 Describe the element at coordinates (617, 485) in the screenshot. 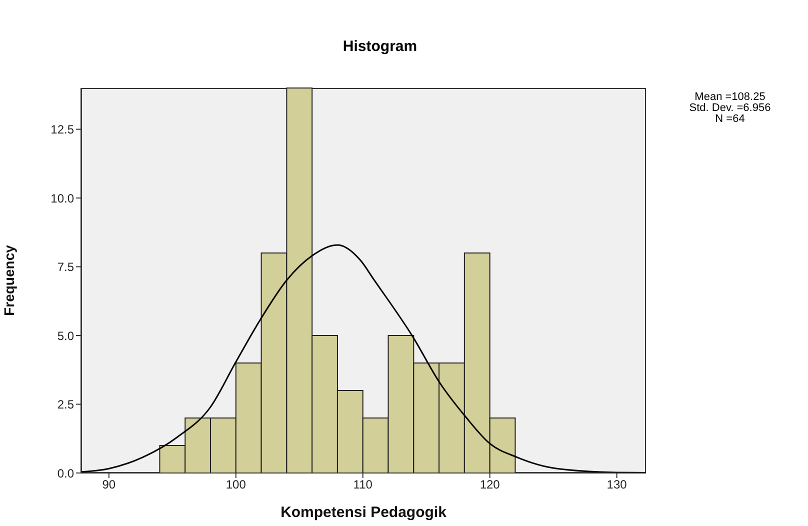

I see `x-tick-label: 130` at that location.